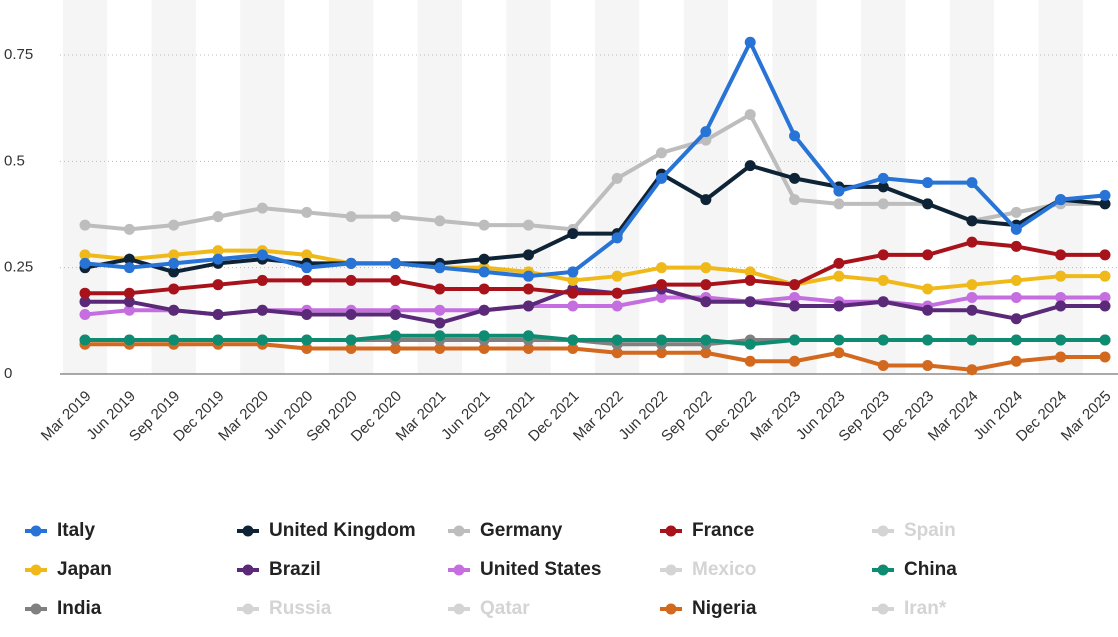  Describe the element at coordinates (262, 187) in the screenshot. I see `band` at that location.